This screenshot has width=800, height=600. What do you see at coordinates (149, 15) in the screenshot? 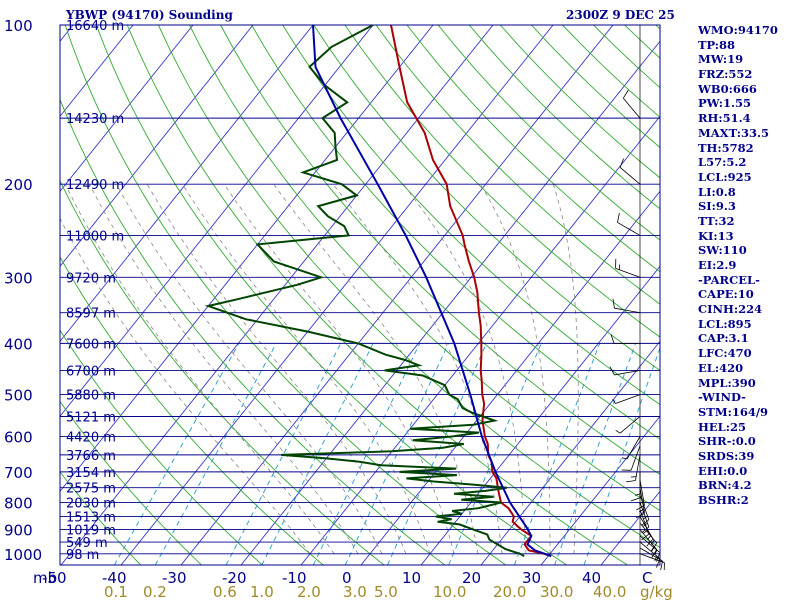
I see `chart-title: YBWP (94170) Sounding` at bounding box center [149, 15].